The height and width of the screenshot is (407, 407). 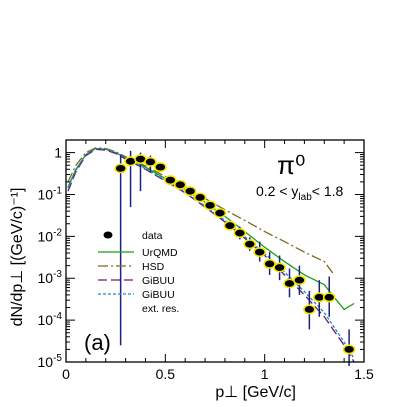 I want to click on y-tick-label: 10⁻⁵, so click(x=50, y=361).